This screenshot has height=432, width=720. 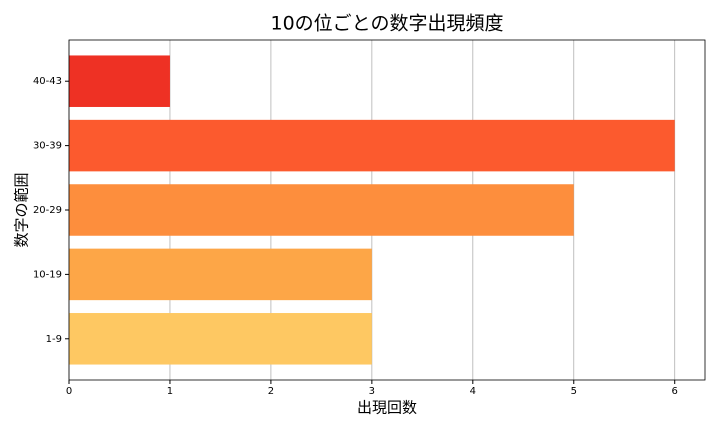 What do you see at coordinates (387, 24) in the screenshot?
I see `chart-title: 10の位ごとの数字出現頻度` at bounding box center [387, 24].